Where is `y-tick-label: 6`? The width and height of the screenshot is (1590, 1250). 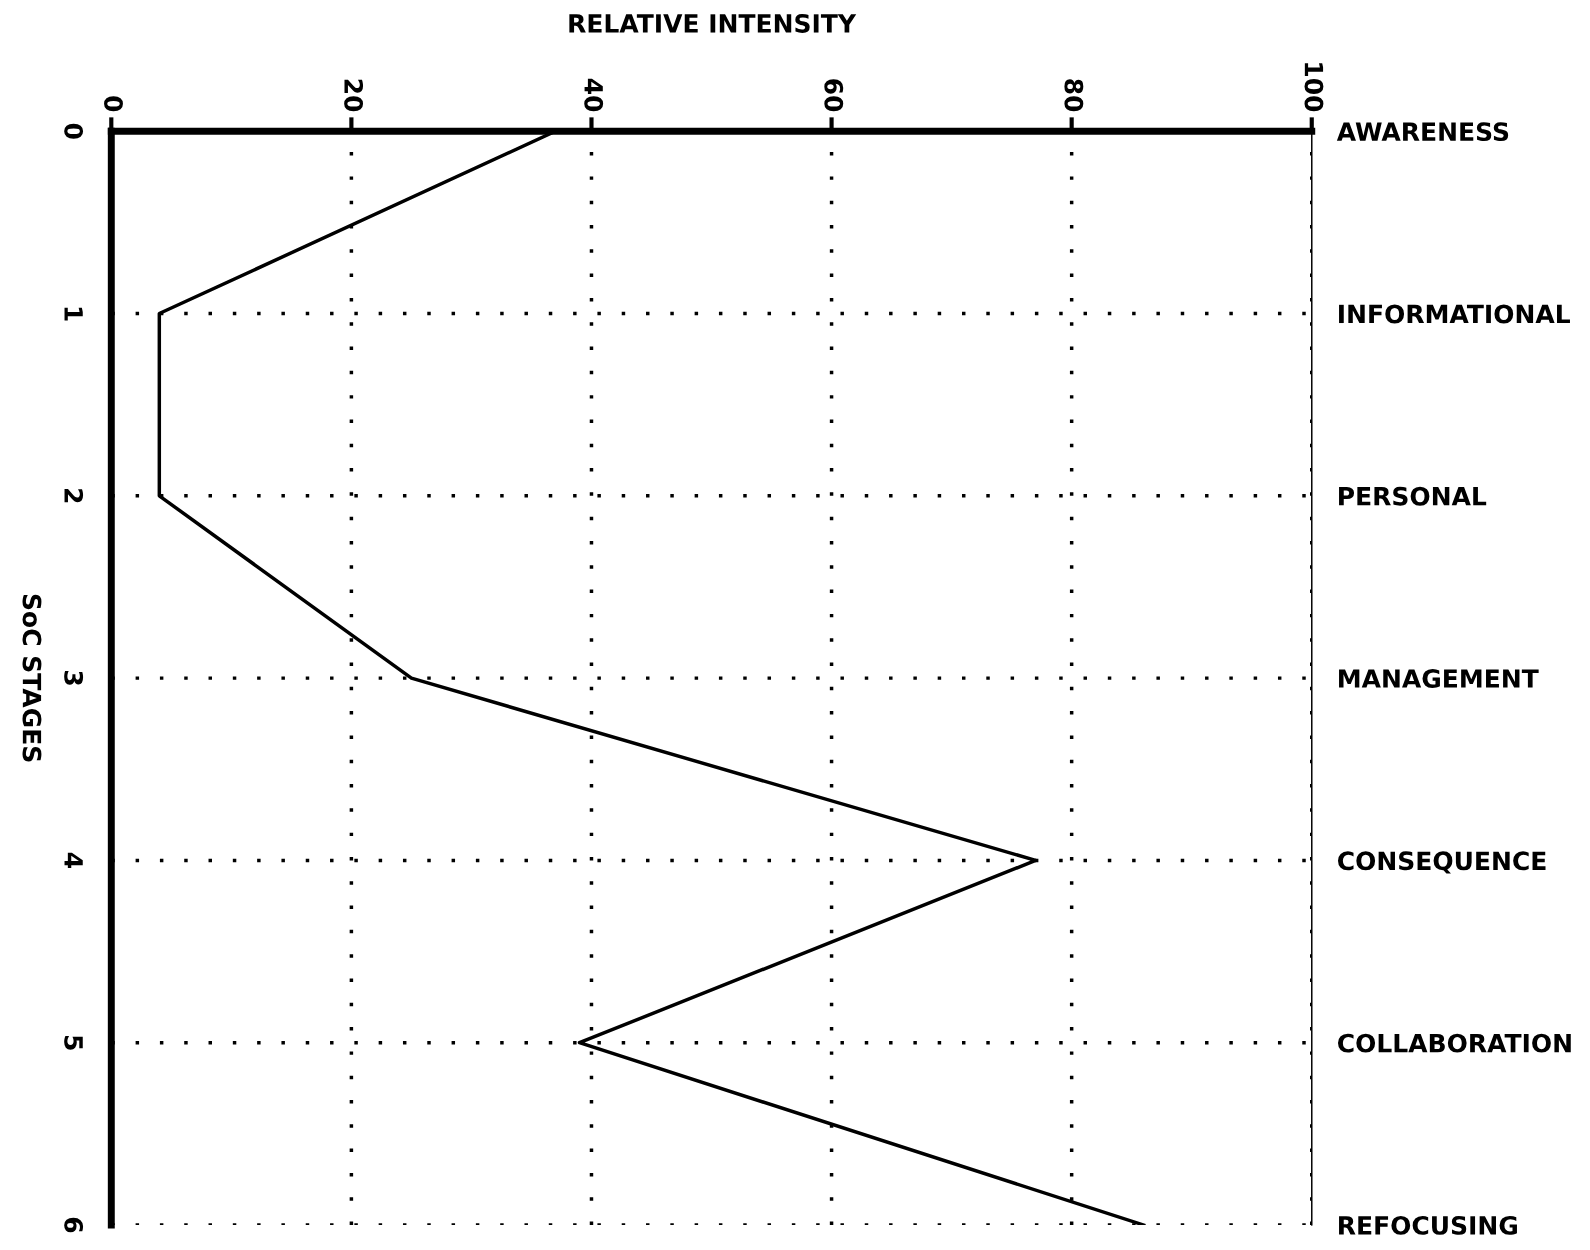 y-tick-label: 6 is located at coordinates (74, 1225).